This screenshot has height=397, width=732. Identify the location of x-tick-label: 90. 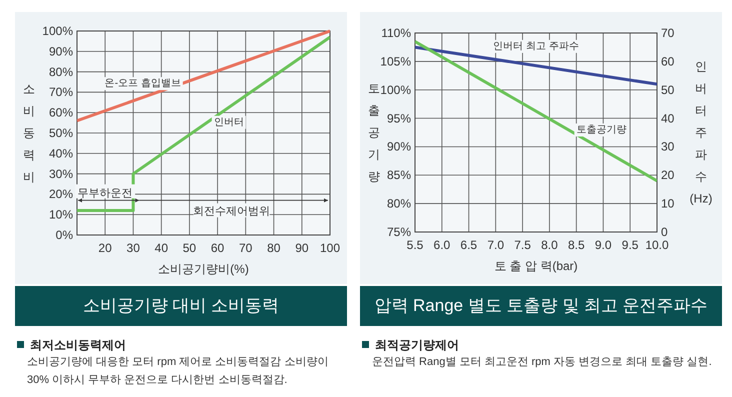
(302, 248).